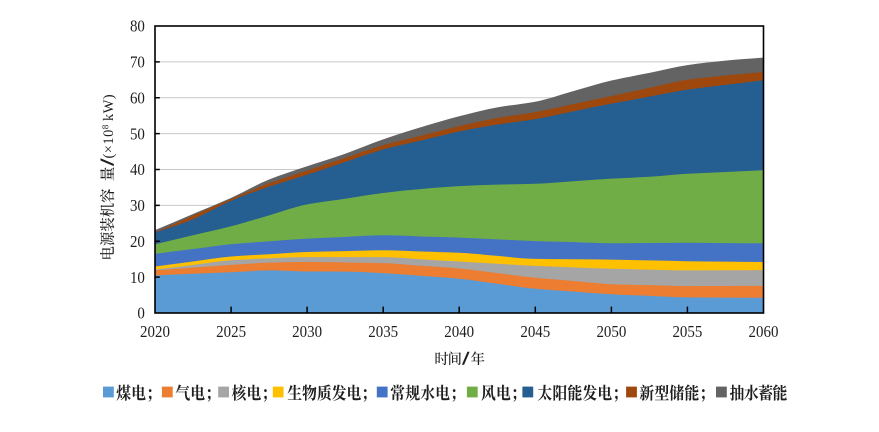 The height and width of the screenshot is (432, 879). I want to click on svg-text: 2050, so click(611, 332).